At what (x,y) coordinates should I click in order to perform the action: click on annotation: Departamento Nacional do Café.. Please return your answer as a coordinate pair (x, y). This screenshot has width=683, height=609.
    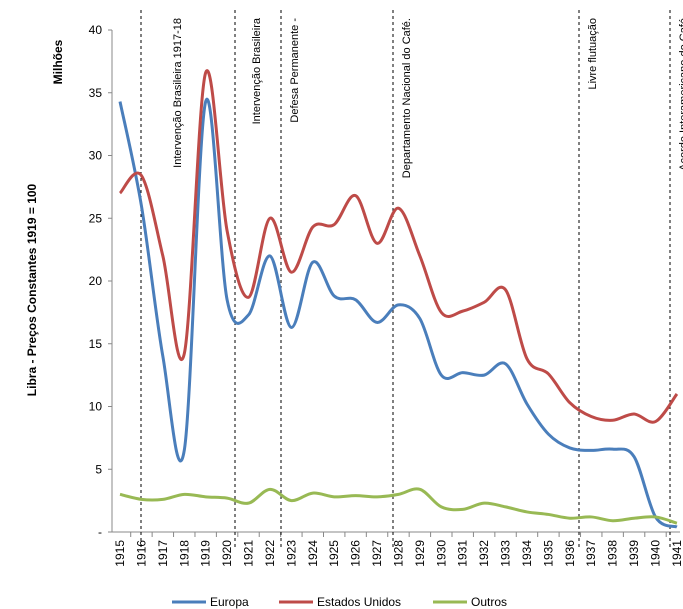
    Looking at the image, I should click on (407, 98).